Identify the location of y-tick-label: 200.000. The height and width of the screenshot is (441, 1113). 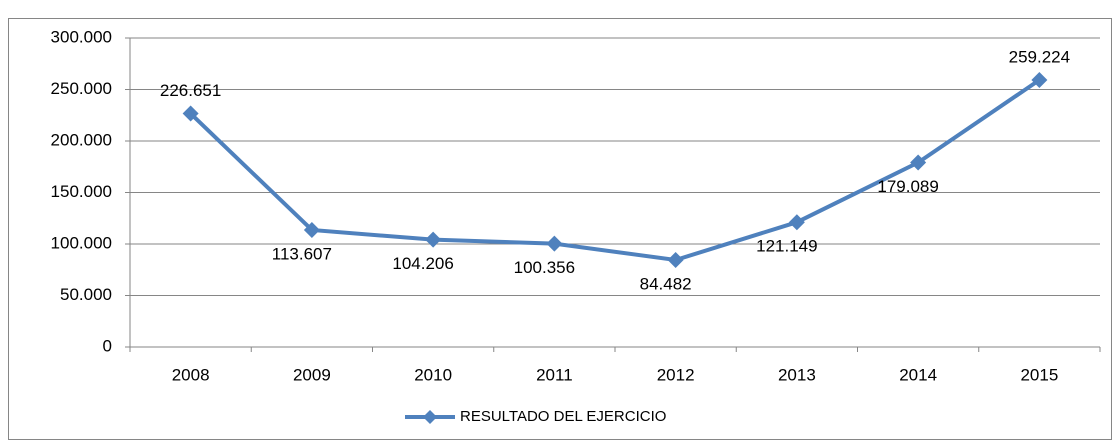
(81, 139).